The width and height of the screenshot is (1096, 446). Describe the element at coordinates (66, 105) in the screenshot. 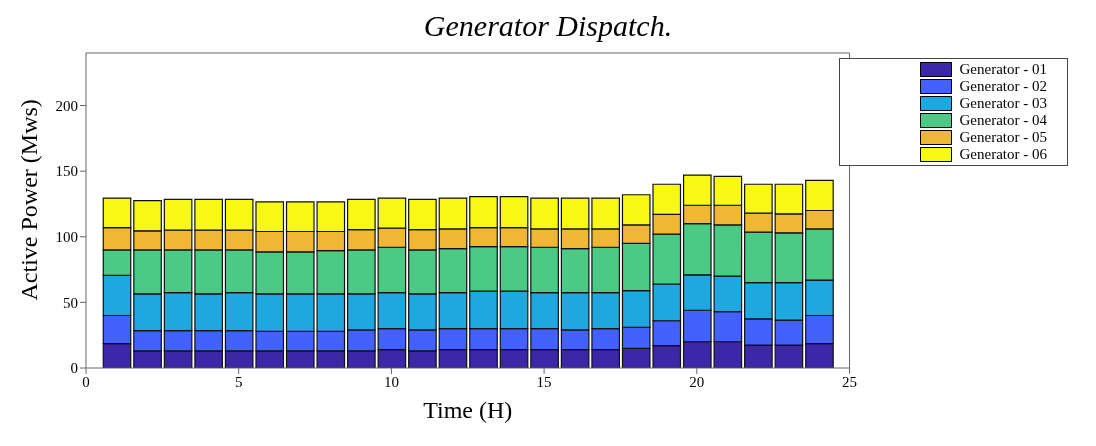

I see `y-tick-label: 200` at that location.